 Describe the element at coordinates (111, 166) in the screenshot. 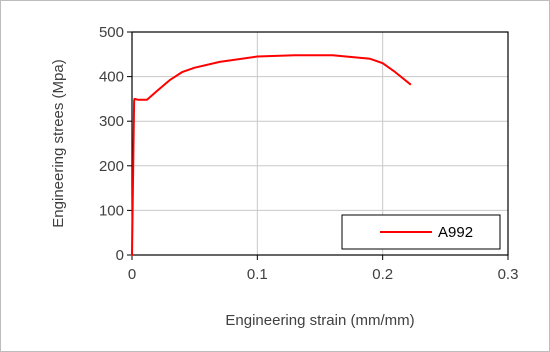

I see `y-tick-label: 200` at that location.